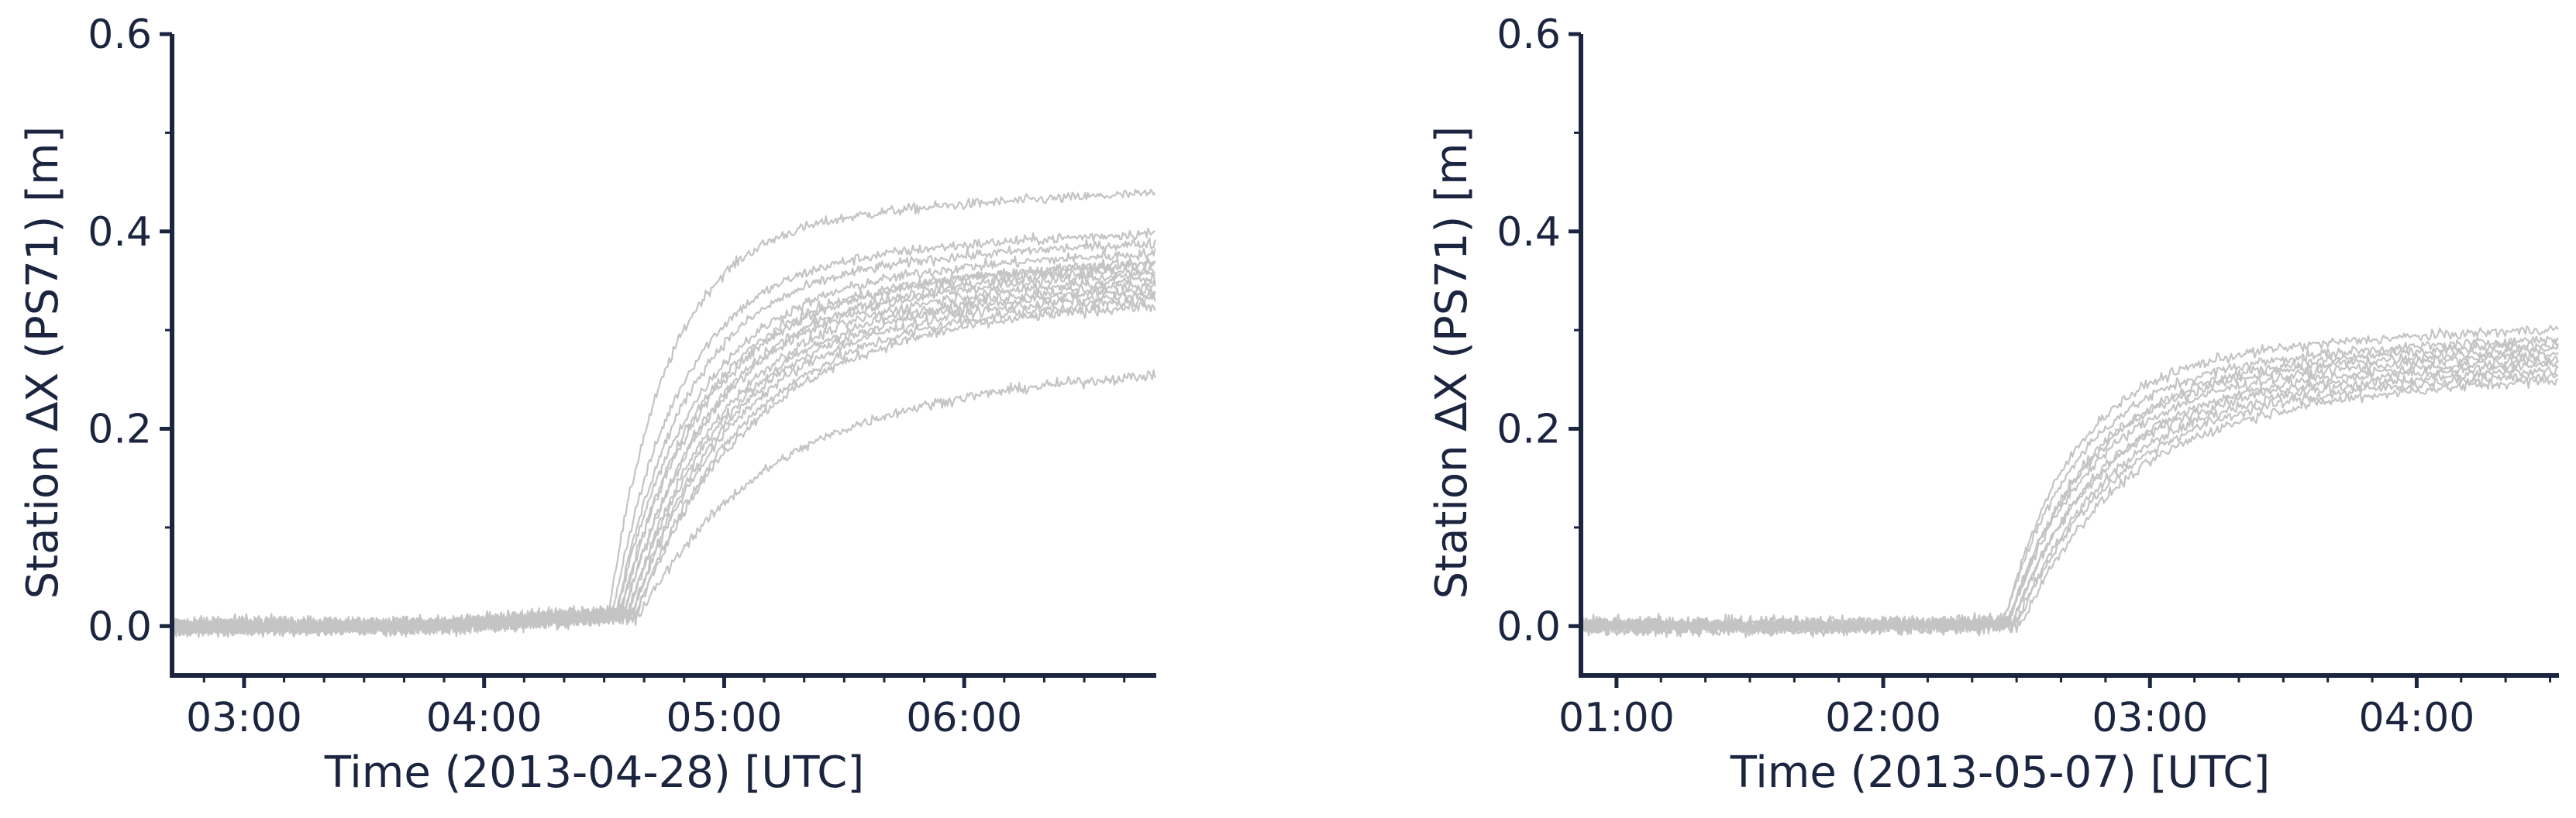 This screenshot has width=2576, height=818. I want to click on x-axis-label: Time (2013-05-07) [UTC], so click(2000, 773).